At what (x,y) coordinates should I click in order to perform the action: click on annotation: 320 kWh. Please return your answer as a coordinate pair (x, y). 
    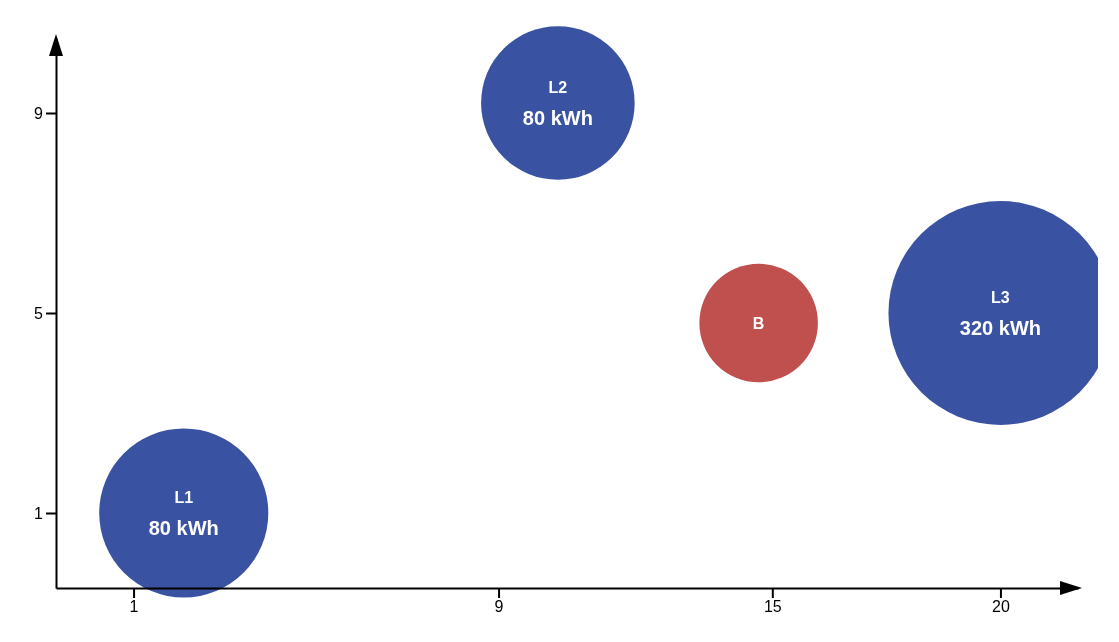
    Looking at the image, I should click on (1000, 328).